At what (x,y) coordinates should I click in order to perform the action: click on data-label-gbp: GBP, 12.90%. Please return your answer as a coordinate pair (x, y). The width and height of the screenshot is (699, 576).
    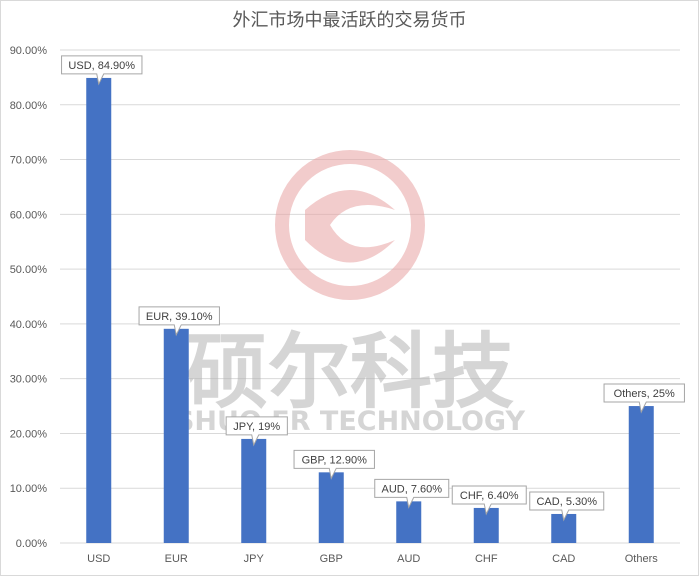
    Looking at the image, I should click on (334, 464).